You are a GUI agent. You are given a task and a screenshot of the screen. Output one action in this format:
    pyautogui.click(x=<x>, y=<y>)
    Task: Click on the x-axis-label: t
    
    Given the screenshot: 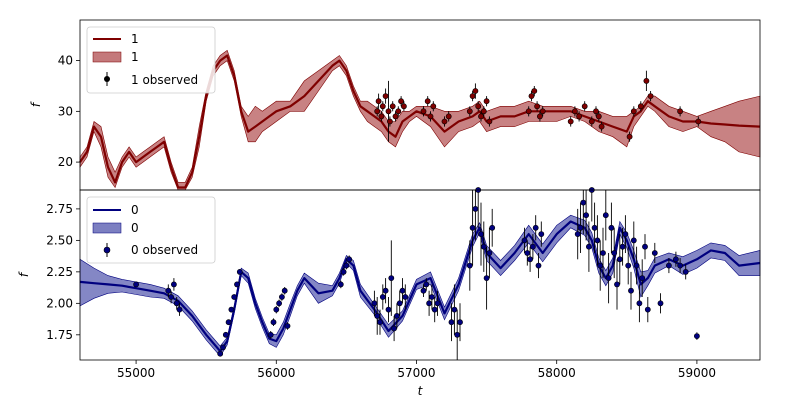 What is the action you would take?
    pyautogui.click(x=421, y=391)
    